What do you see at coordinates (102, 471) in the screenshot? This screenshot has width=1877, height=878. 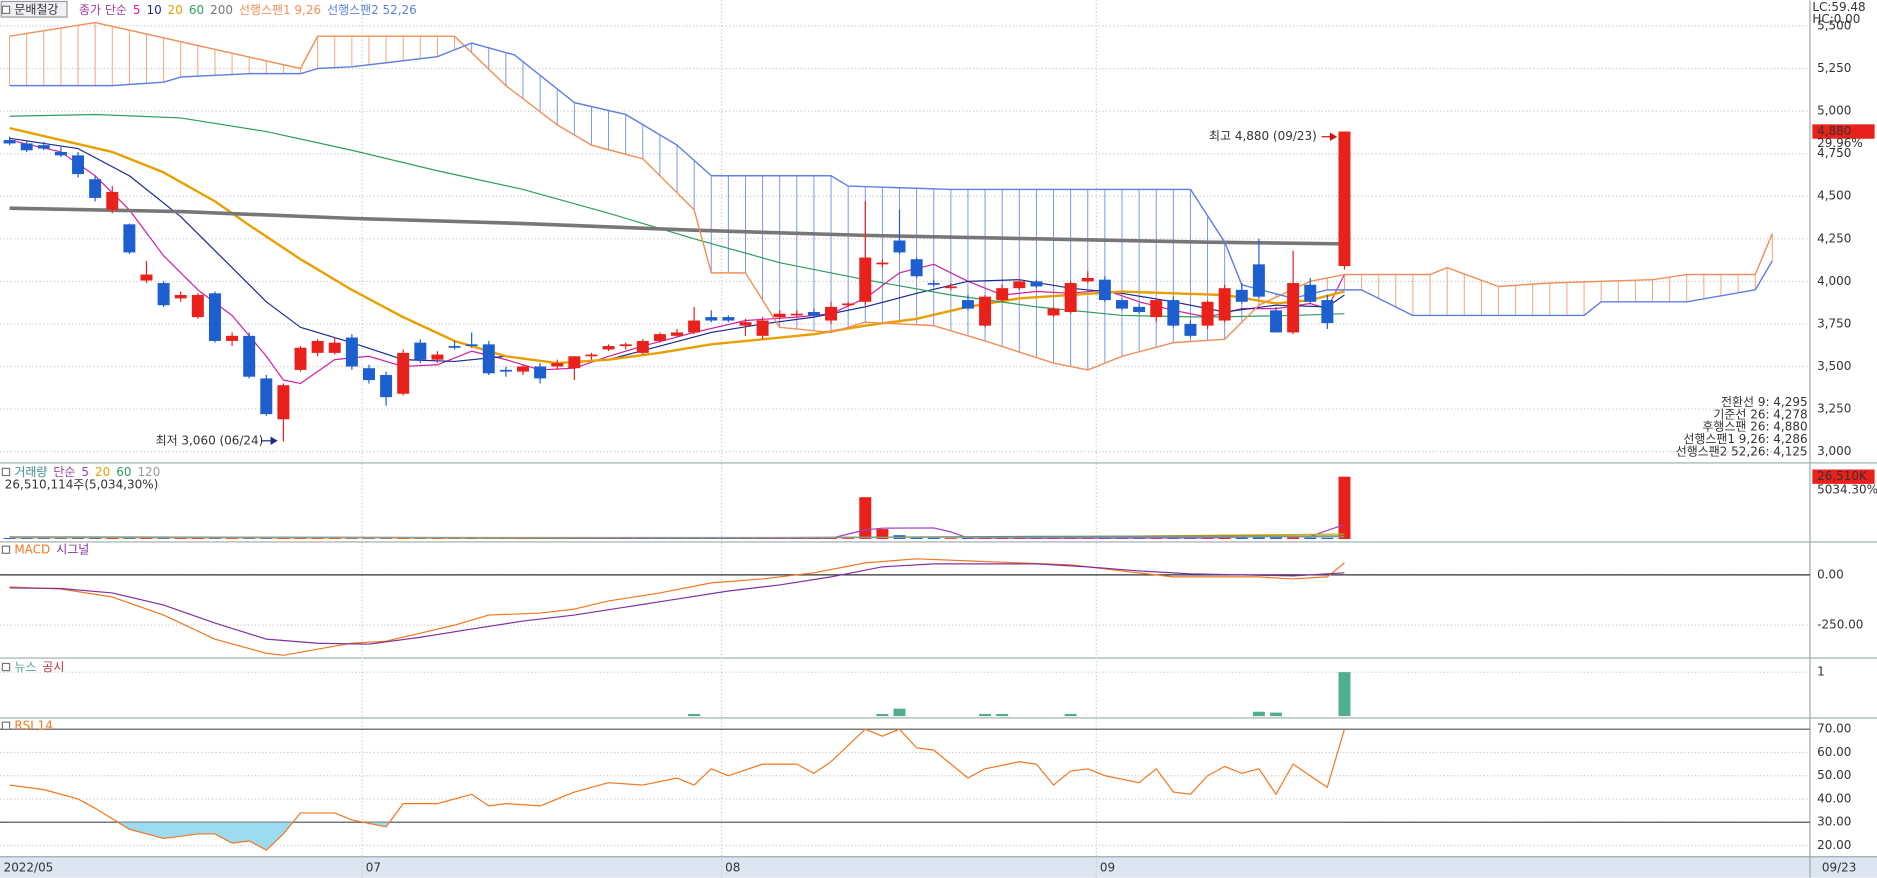 I see `legend-entry: 20` at bounding box center [102, 471].